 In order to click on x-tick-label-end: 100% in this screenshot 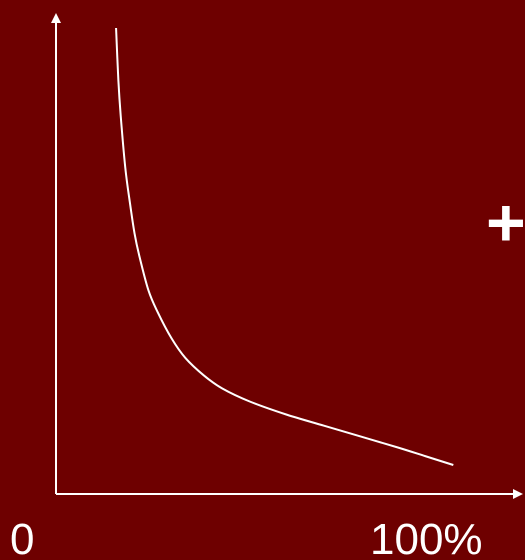, I will do `click(426, 537)`.